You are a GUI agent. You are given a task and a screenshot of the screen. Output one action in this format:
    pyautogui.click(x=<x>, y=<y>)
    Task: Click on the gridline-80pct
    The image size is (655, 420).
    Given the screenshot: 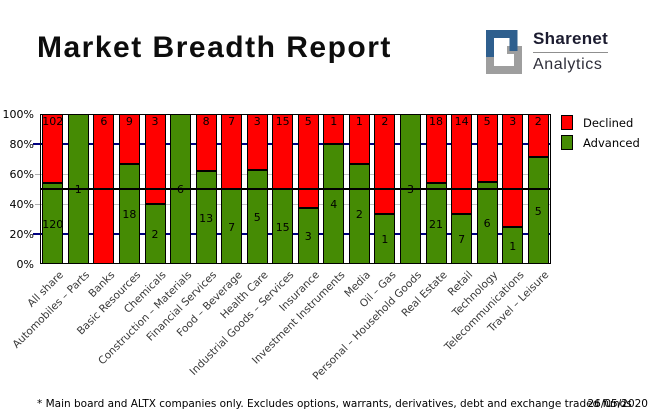 What is the action you would take?
    pyautogui.click(x=295, y=144)
    